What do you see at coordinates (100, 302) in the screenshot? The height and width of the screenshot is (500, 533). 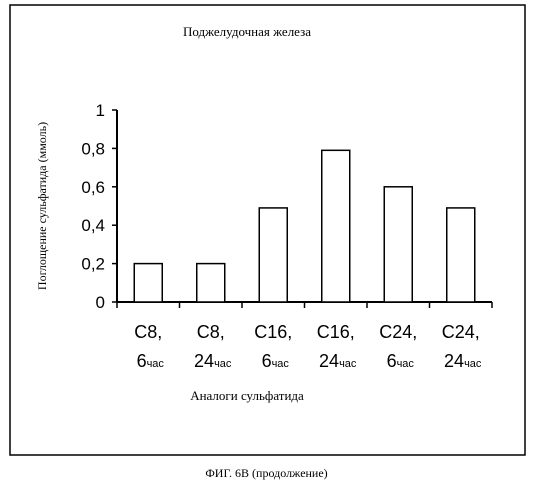 I see `y-tick-label: 0` at bounding box center [100, 302].